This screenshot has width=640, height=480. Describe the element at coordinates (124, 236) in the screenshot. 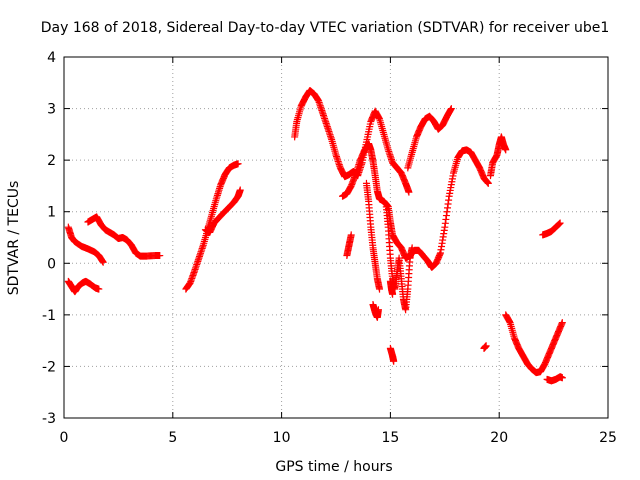

I see `series-arc-c` at that location.